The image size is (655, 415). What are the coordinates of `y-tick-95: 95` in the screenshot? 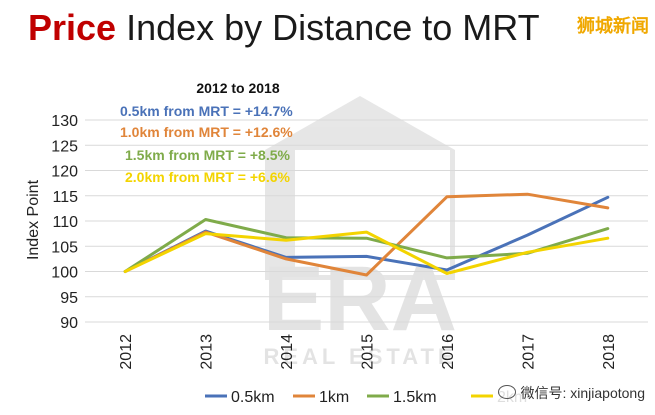 It's located at (69, 298).